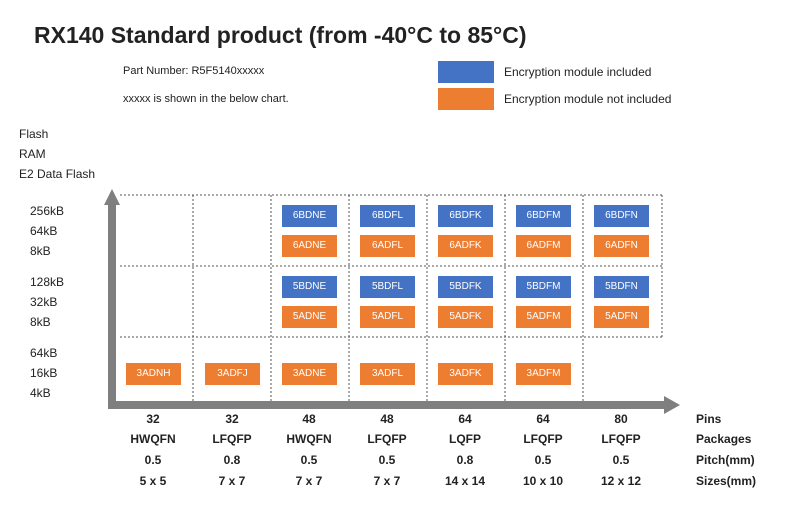 This screenshot has height=508, width=785. Describe the element at coordinates (387, 439) in the screenshot. I see `column-4-package: LFQFP` at that location.